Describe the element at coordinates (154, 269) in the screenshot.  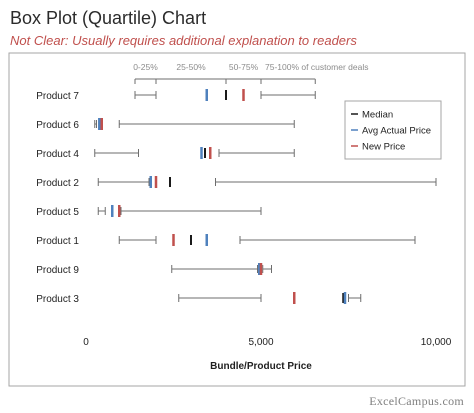
I see `product-row: Product 9` at that location.